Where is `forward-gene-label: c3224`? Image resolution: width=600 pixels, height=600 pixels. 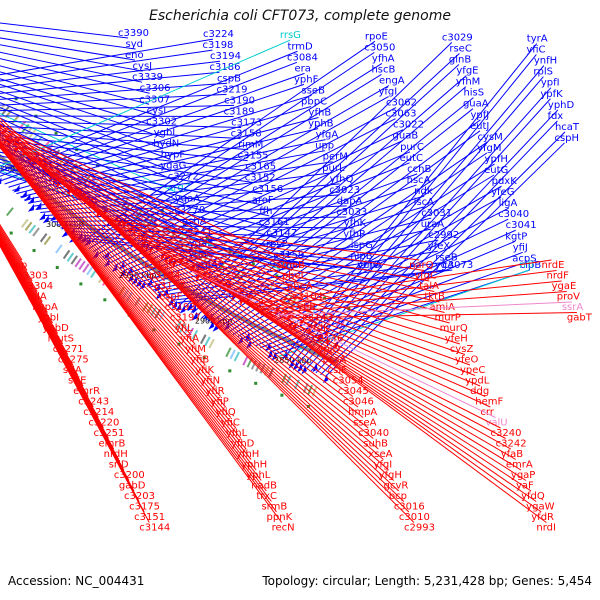 forward-gene-label: c3224 is located at coordinates (218, 34).